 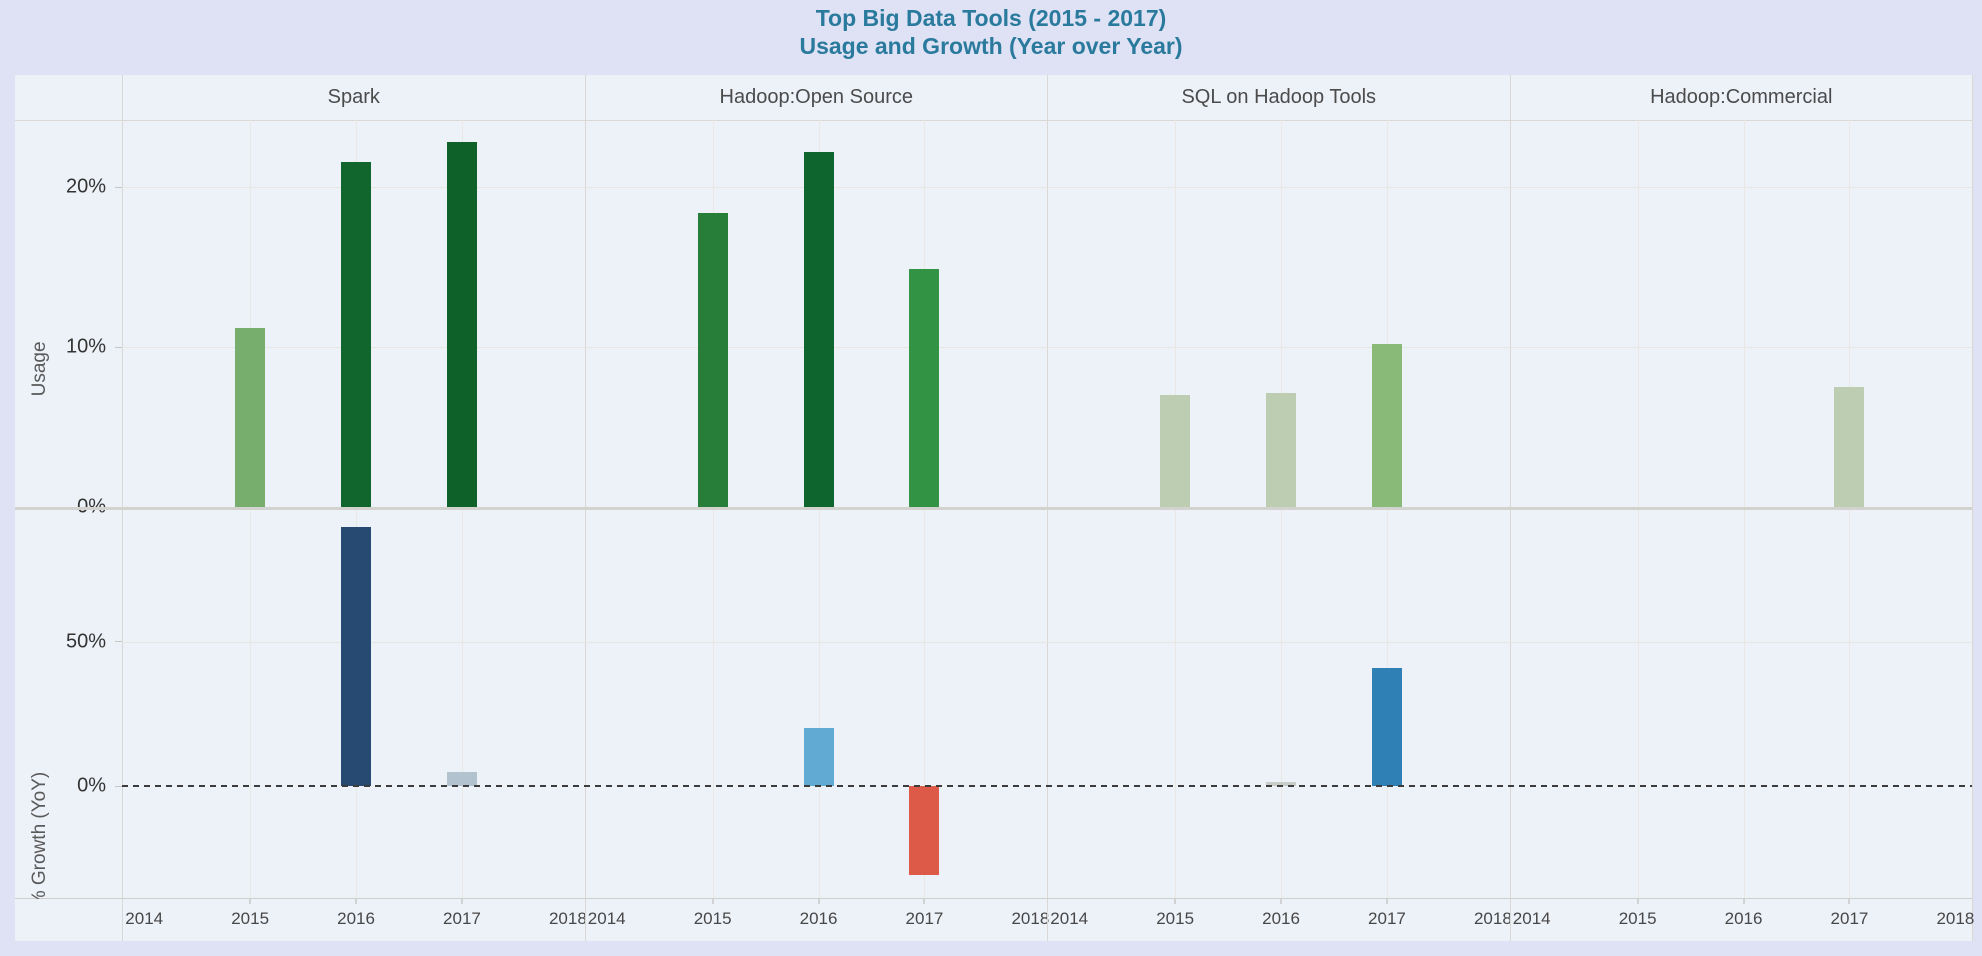 What do you see at coordinates (712, 918) in the screenshot?
I see `x-label-hadoop-open-source-2015: 2015` at bounding box center [712, 918].